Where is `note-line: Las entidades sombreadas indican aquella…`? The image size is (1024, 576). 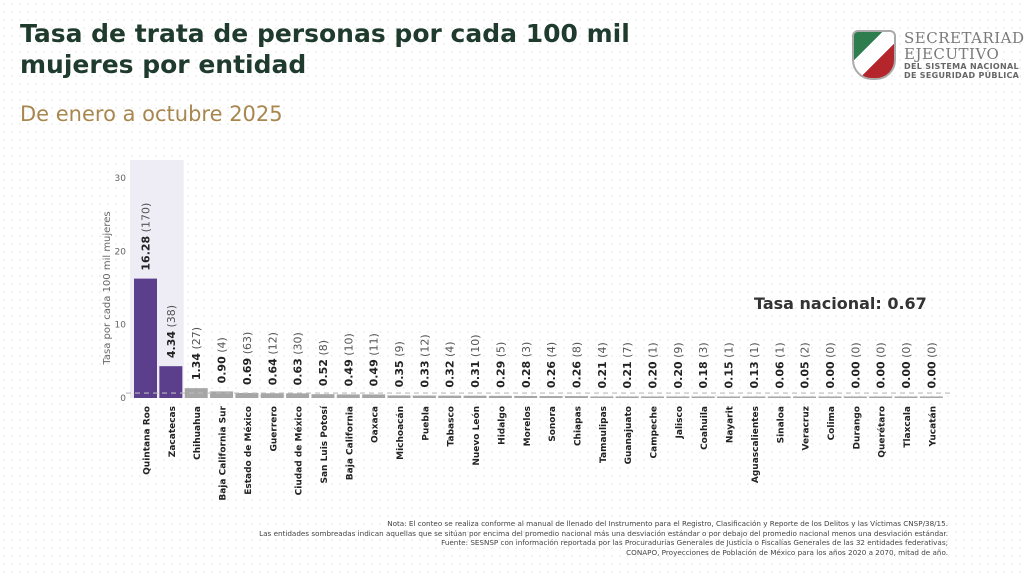 note-line: Las entidades sombreadas indican aquella… is located at coordinates (603, 533).